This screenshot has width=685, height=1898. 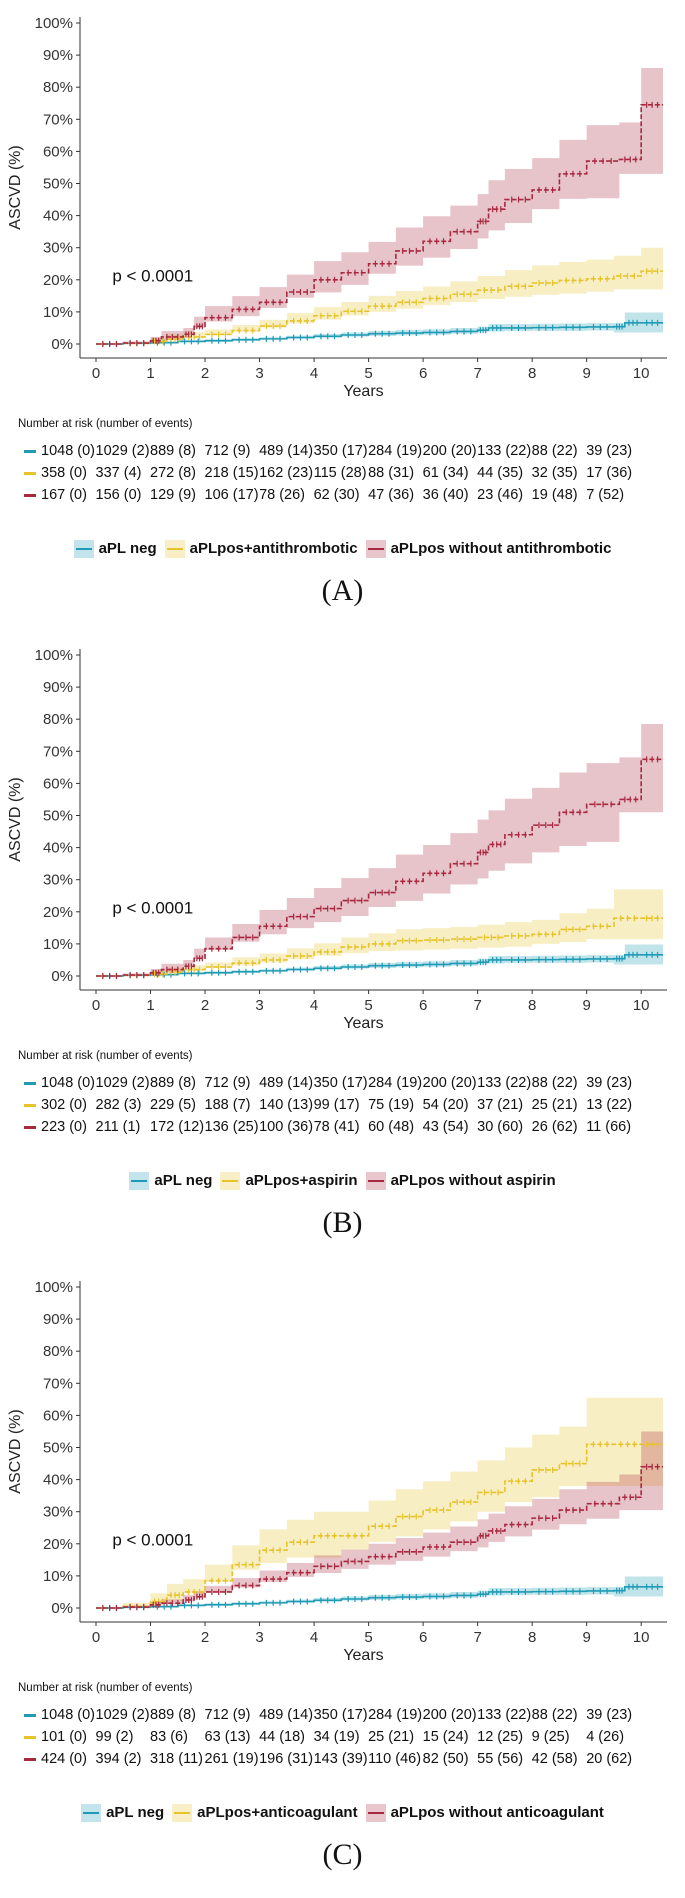 I want to click on risk-table-cell: 88 (31), so click(x=391, y=473).